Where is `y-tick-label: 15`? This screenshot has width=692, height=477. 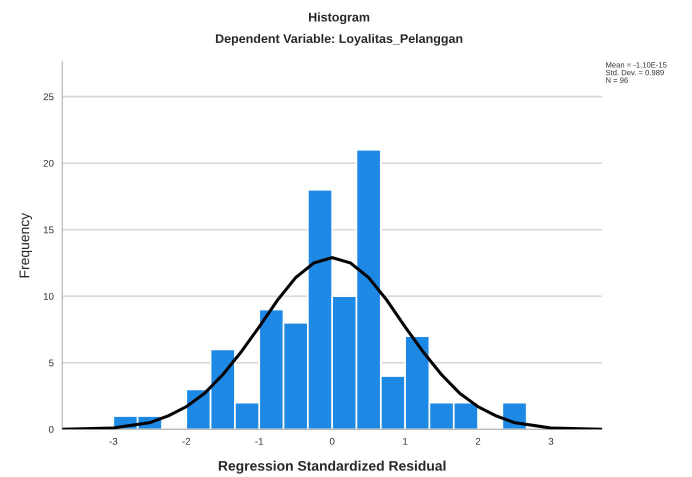
y-tick-label: 15 is located at coordinates (49, 230).